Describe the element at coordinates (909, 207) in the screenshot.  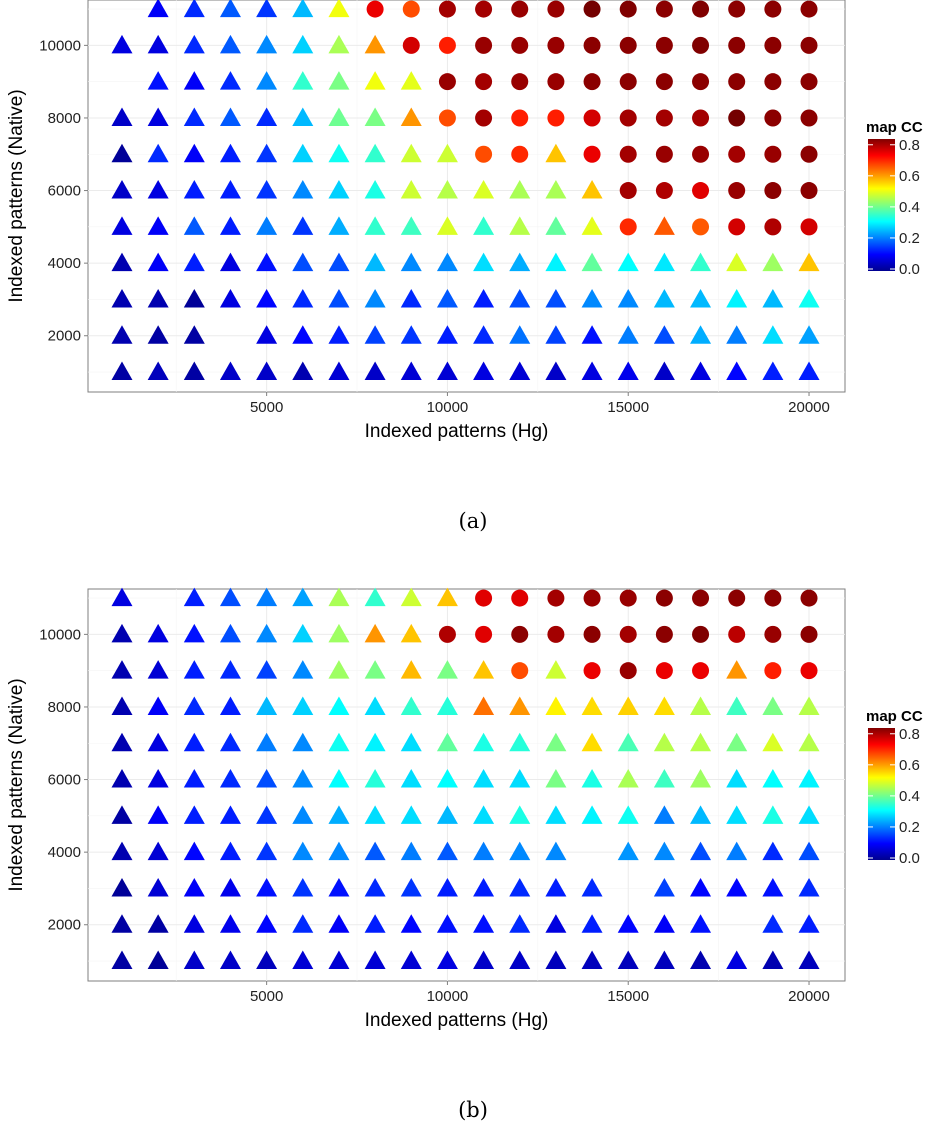
I see `colorbar-tick-label: 0.4` at that location.